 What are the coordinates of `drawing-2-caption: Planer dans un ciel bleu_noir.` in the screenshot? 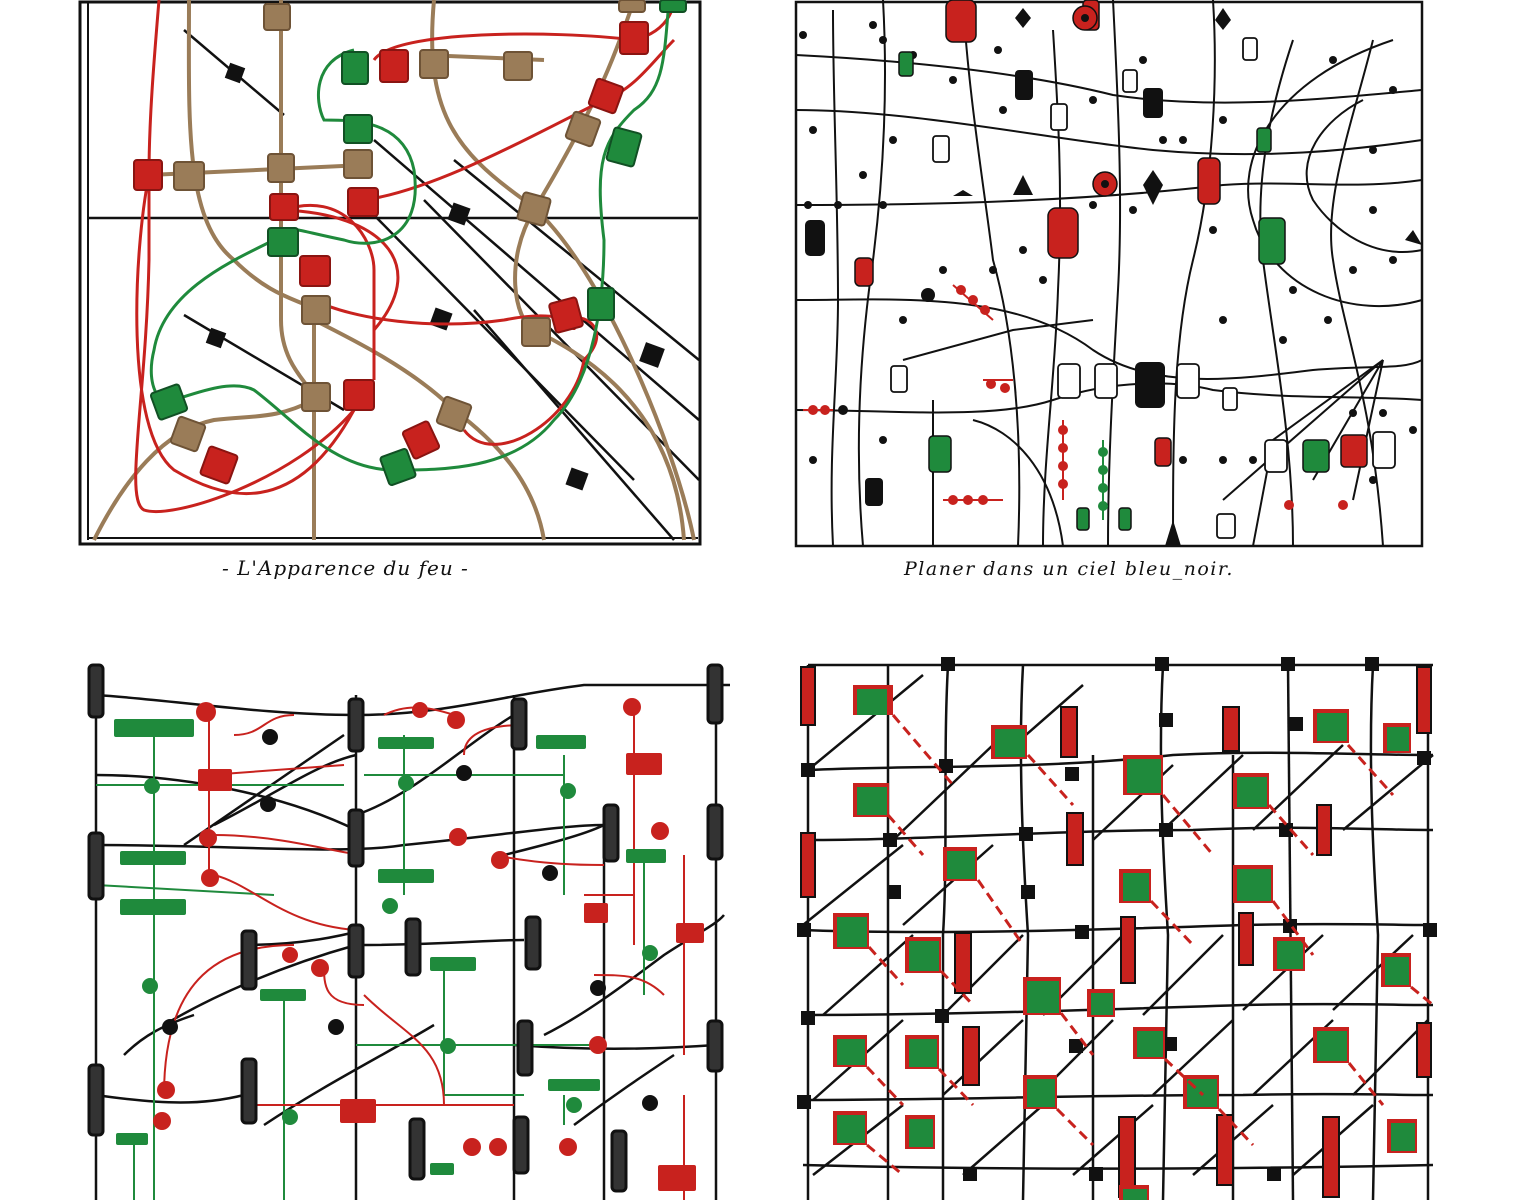 It's located at (1069, 569).